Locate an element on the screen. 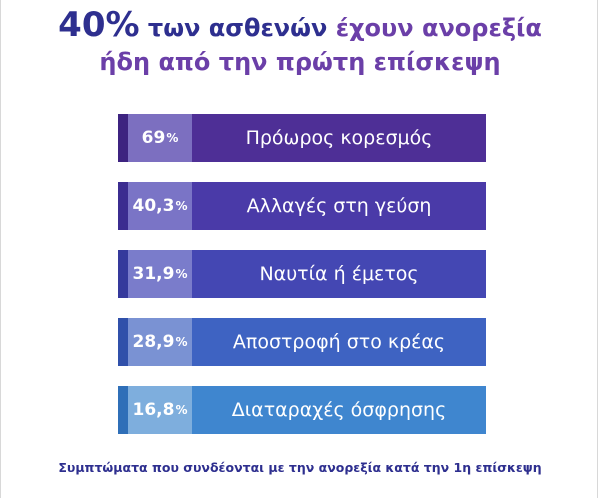 The width and height of the screenshot is (600, 500). title-mid: των ασθενών is located at coordinates (237, 28).